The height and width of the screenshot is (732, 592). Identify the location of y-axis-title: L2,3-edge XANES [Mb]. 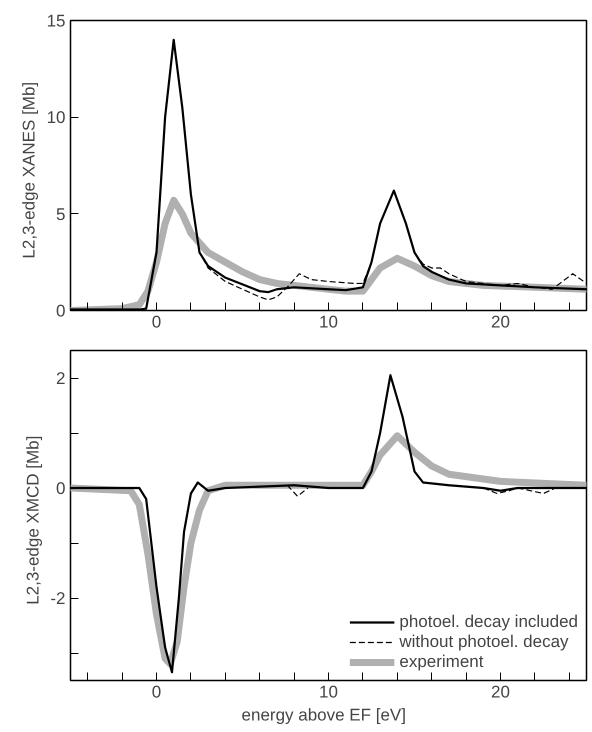
(29, 170).